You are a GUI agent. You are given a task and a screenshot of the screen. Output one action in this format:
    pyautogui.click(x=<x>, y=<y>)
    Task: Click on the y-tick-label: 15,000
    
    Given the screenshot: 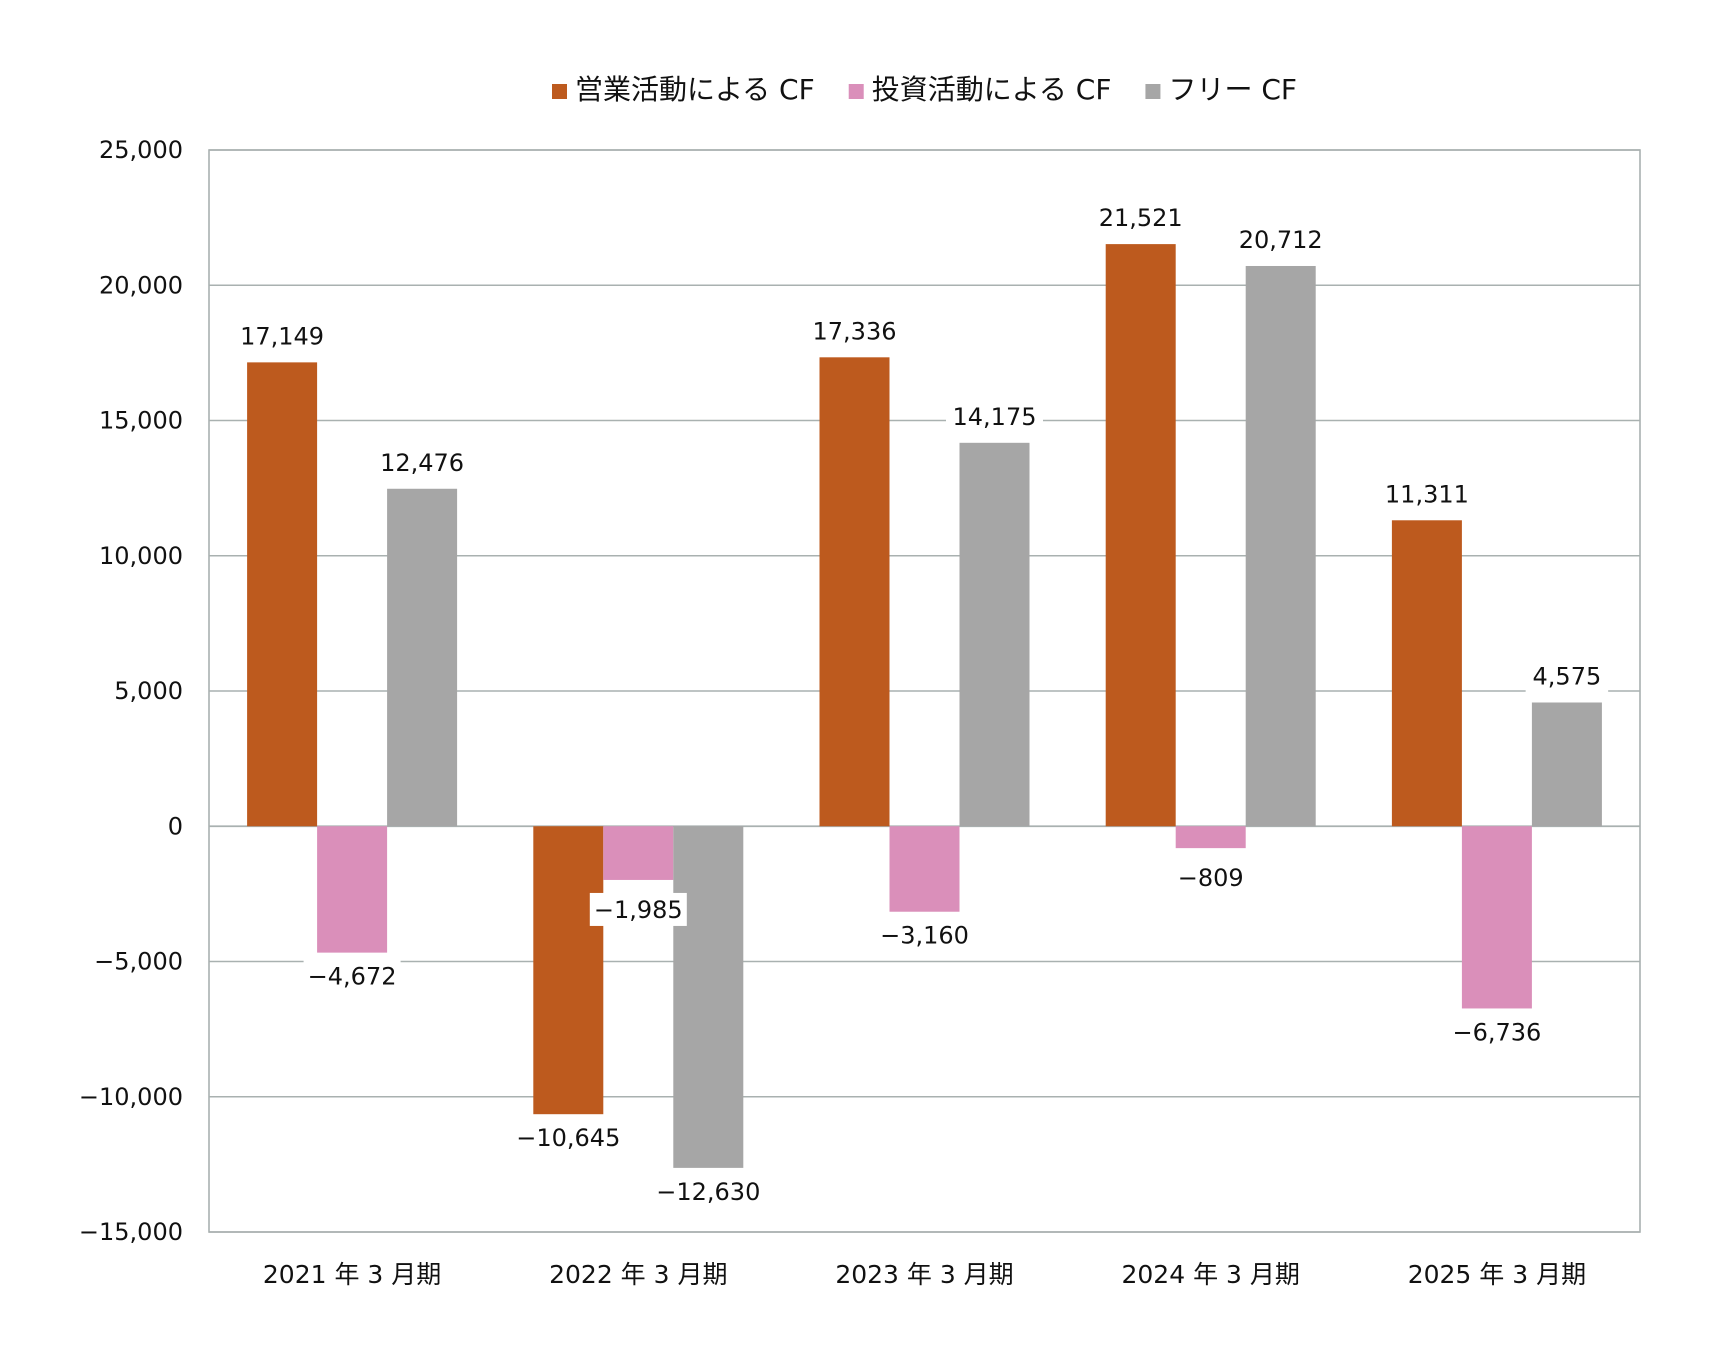 What is the action you would take?
    pyautogui.click(x=141, y=421)
    